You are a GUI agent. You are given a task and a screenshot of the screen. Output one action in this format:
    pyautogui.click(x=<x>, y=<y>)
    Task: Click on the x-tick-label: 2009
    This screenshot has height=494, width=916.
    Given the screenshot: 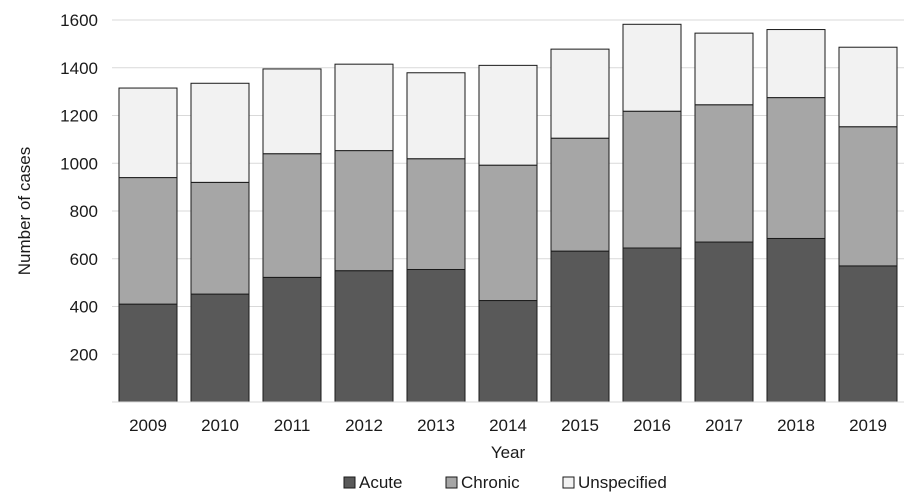 What is the action you would take?
    pyautogui.click(x=148, y=425)
    